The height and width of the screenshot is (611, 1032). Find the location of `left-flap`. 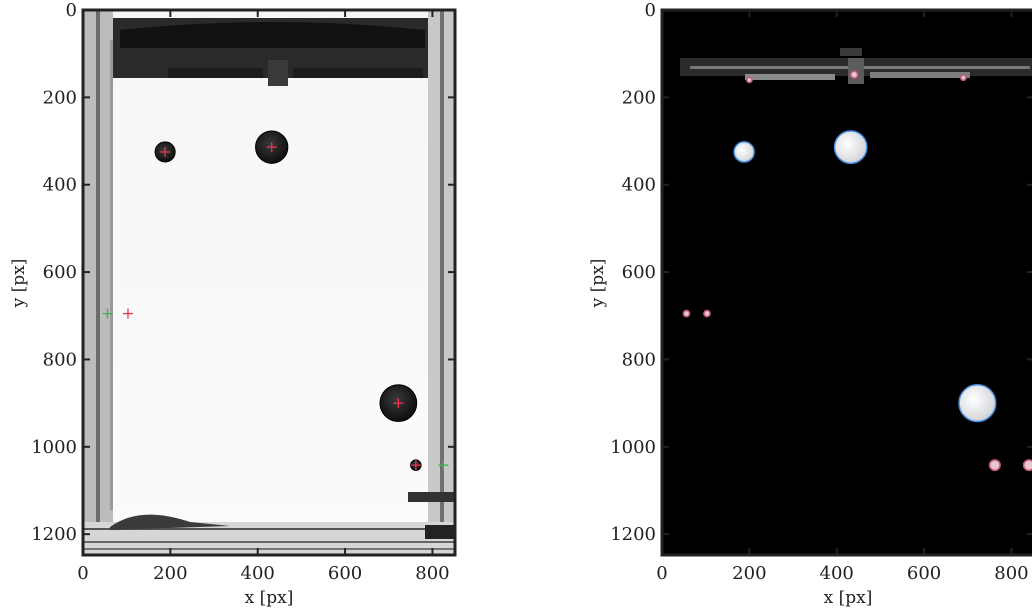

left-flap is located at coordinates (215, 73).